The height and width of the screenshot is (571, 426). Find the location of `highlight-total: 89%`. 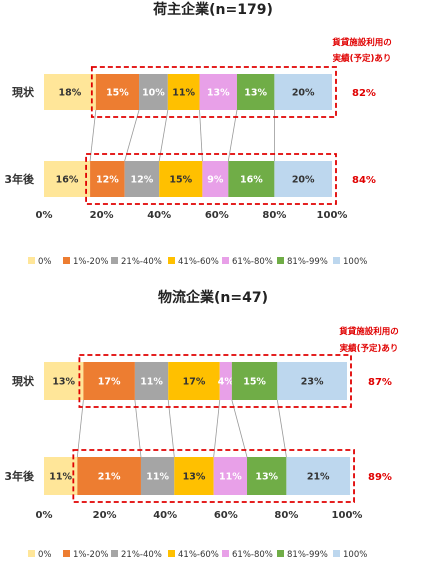

highlight-total: 89% is located at coordinates (380, 477).